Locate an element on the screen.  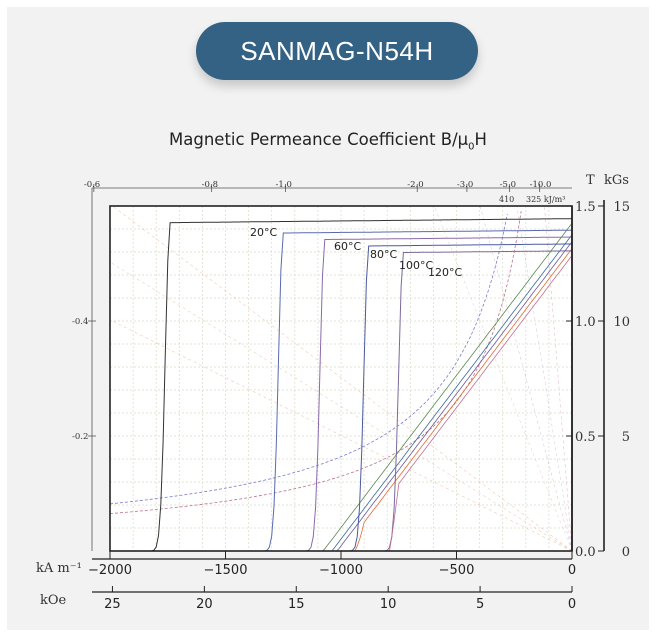
tesla-tick-label-3: 1.5 is located at coordinates (585, 207).